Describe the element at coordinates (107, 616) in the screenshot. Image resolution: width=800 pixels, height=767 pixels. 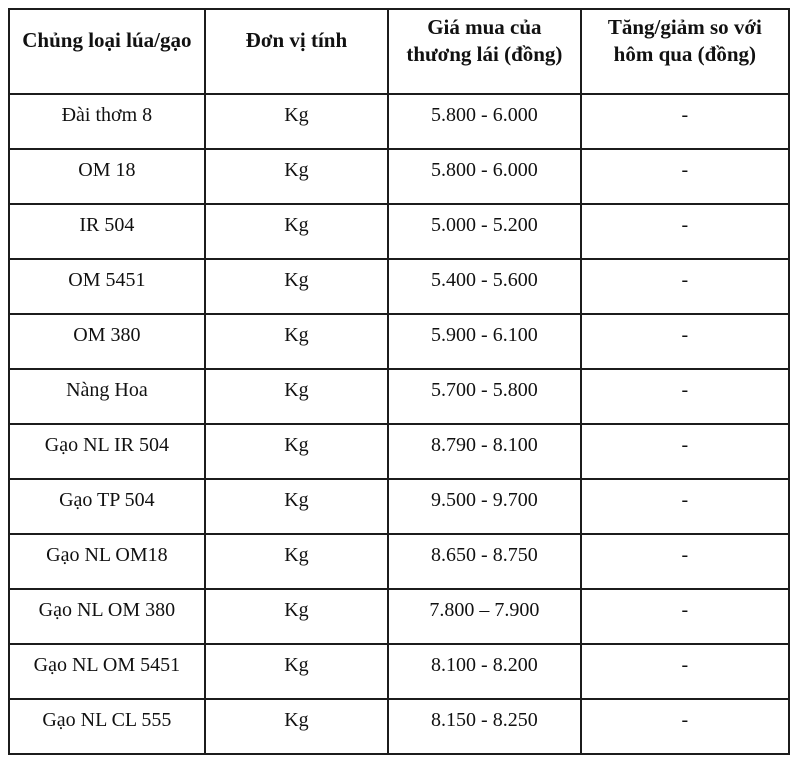
I see `rice-type-cell: Gạo NL OM 380` at that location.